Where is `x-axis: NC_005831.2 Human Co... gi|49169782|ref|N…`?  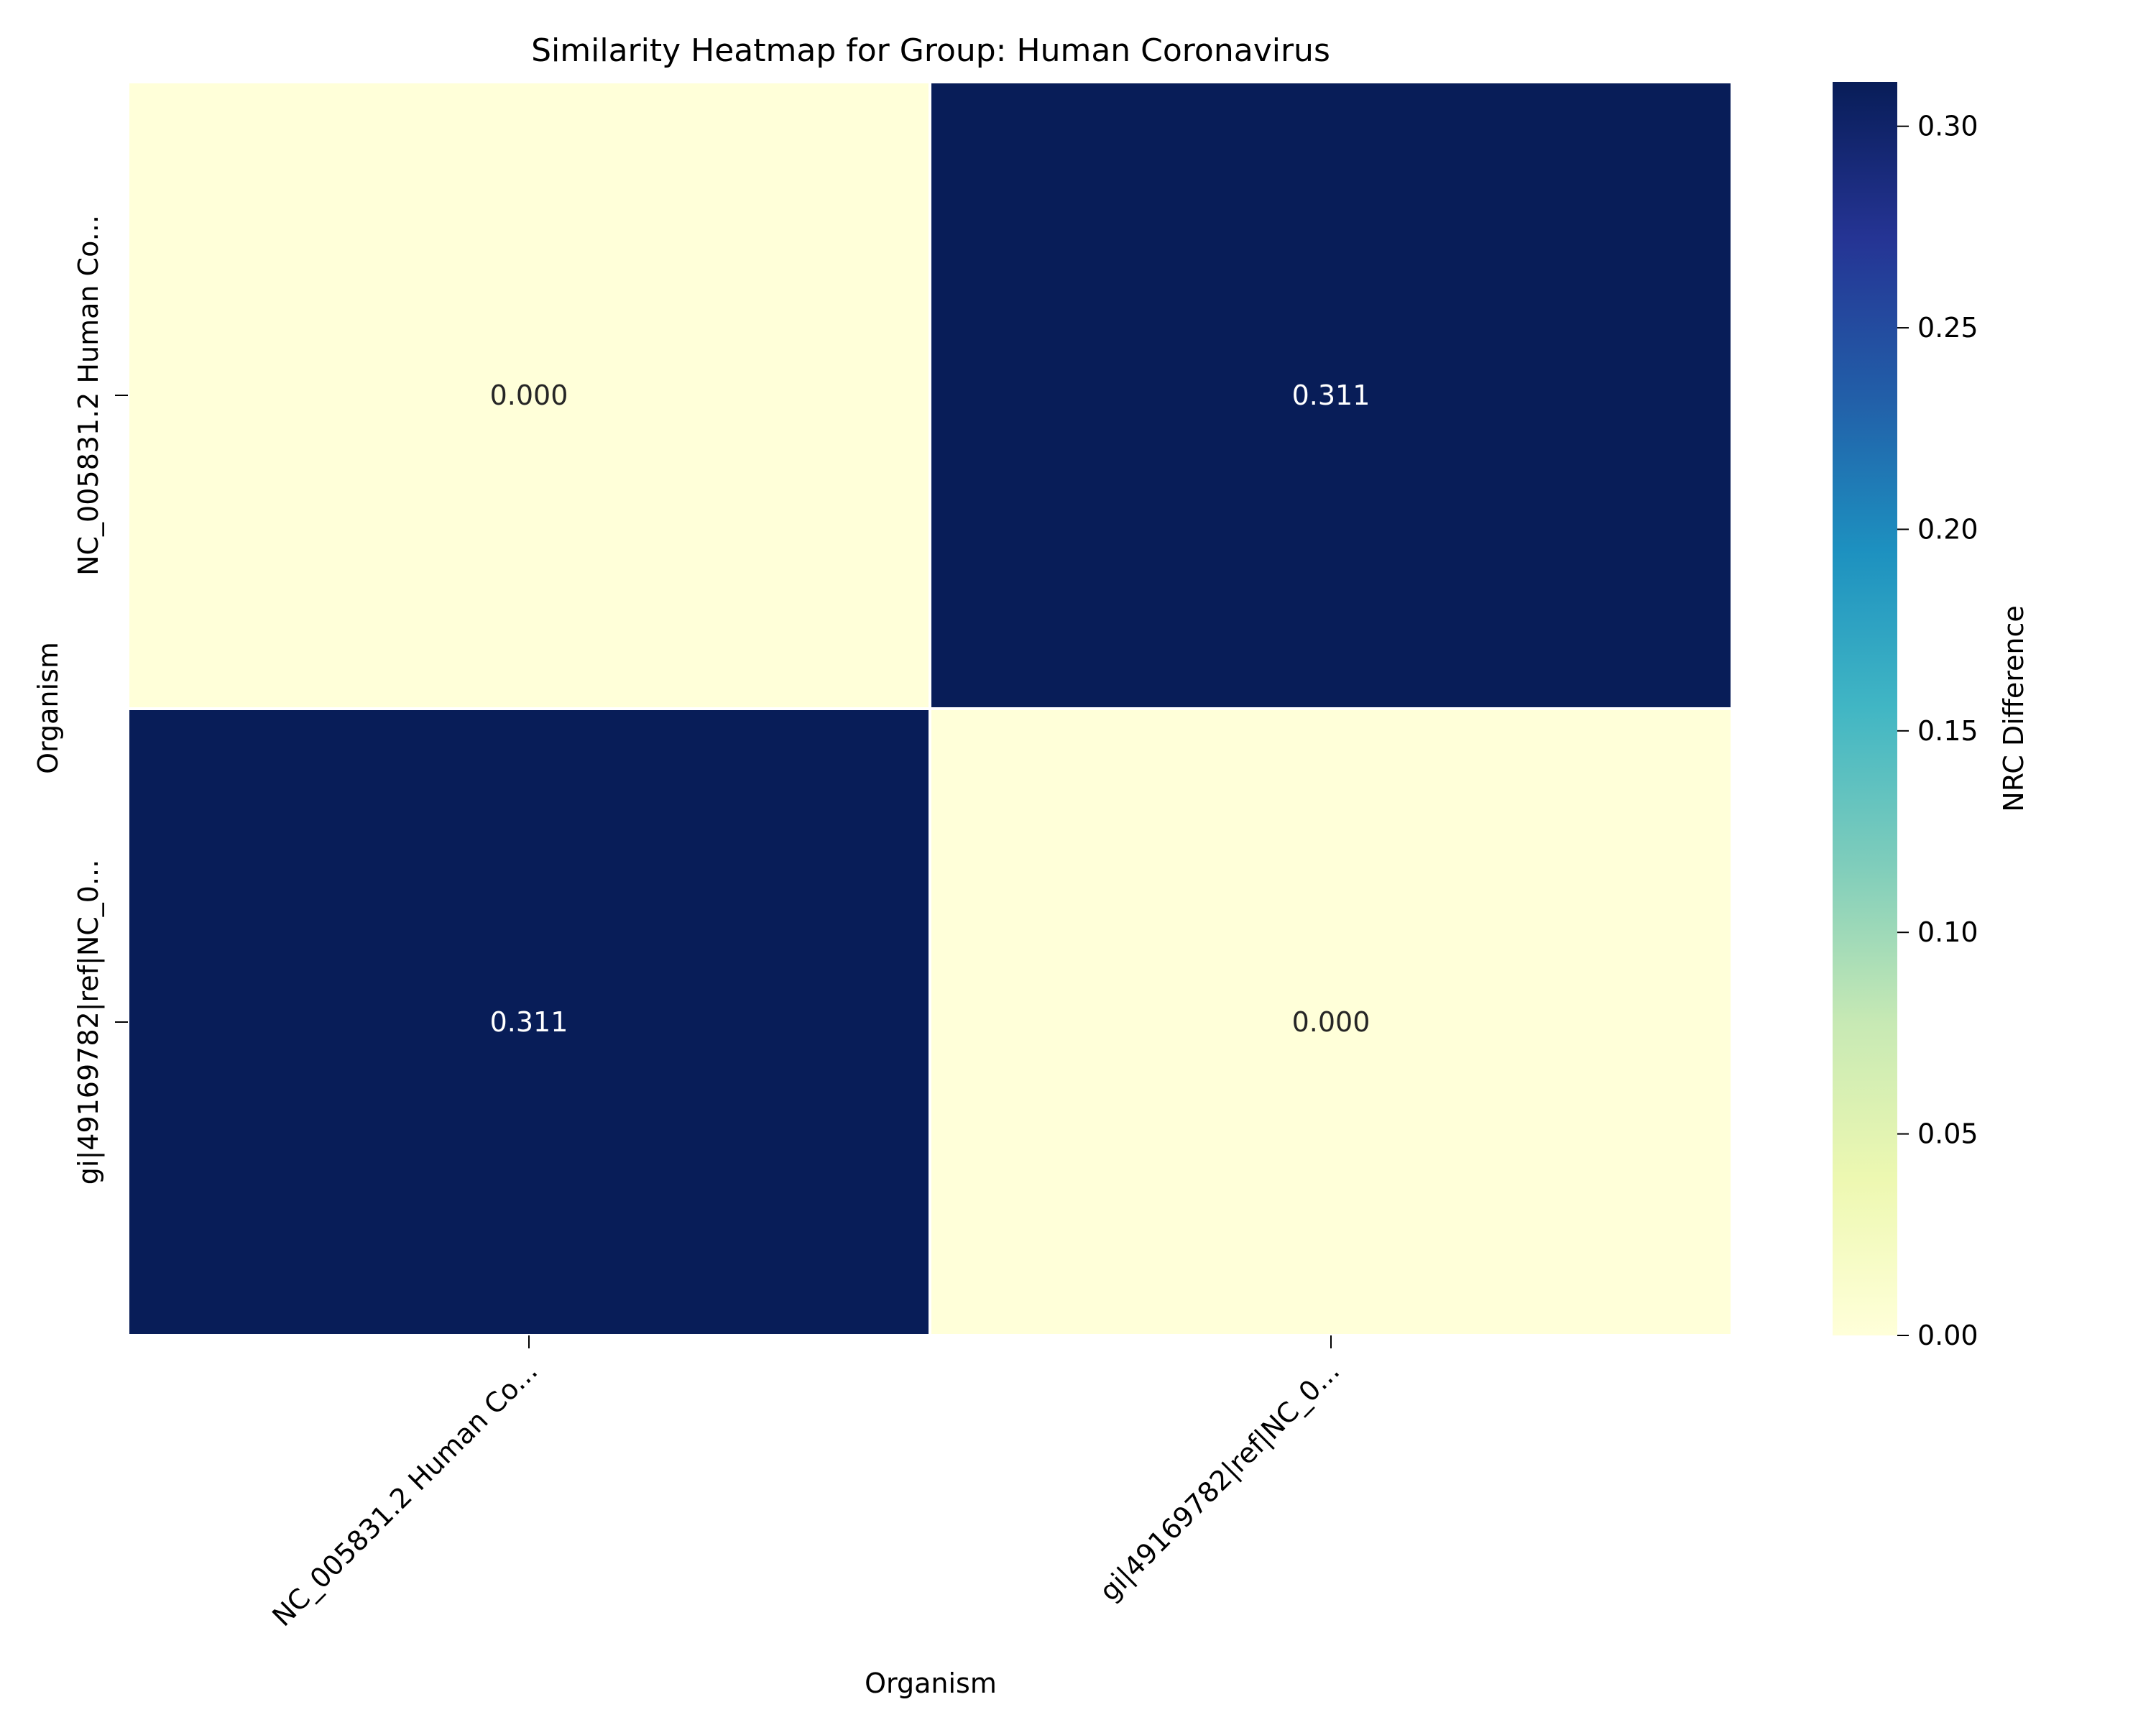
x-axis: NC_005831.2 Human Co... gi|49169782|ref|N… is located at coordinates (806, 1483).